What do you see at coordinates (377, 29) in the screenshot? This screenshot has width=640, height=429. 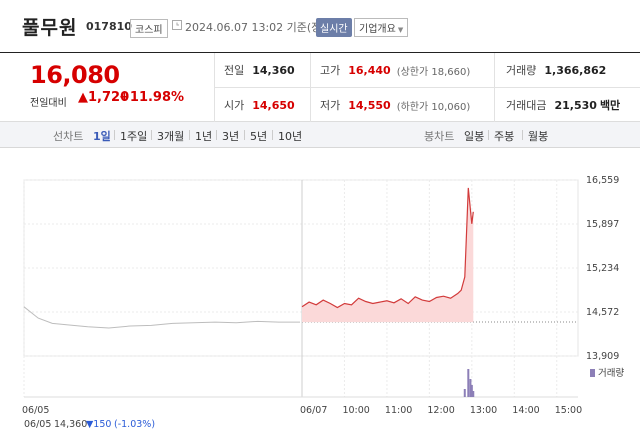 I see `company-overview-label: 기업개요` at bounding box center [377, 29].